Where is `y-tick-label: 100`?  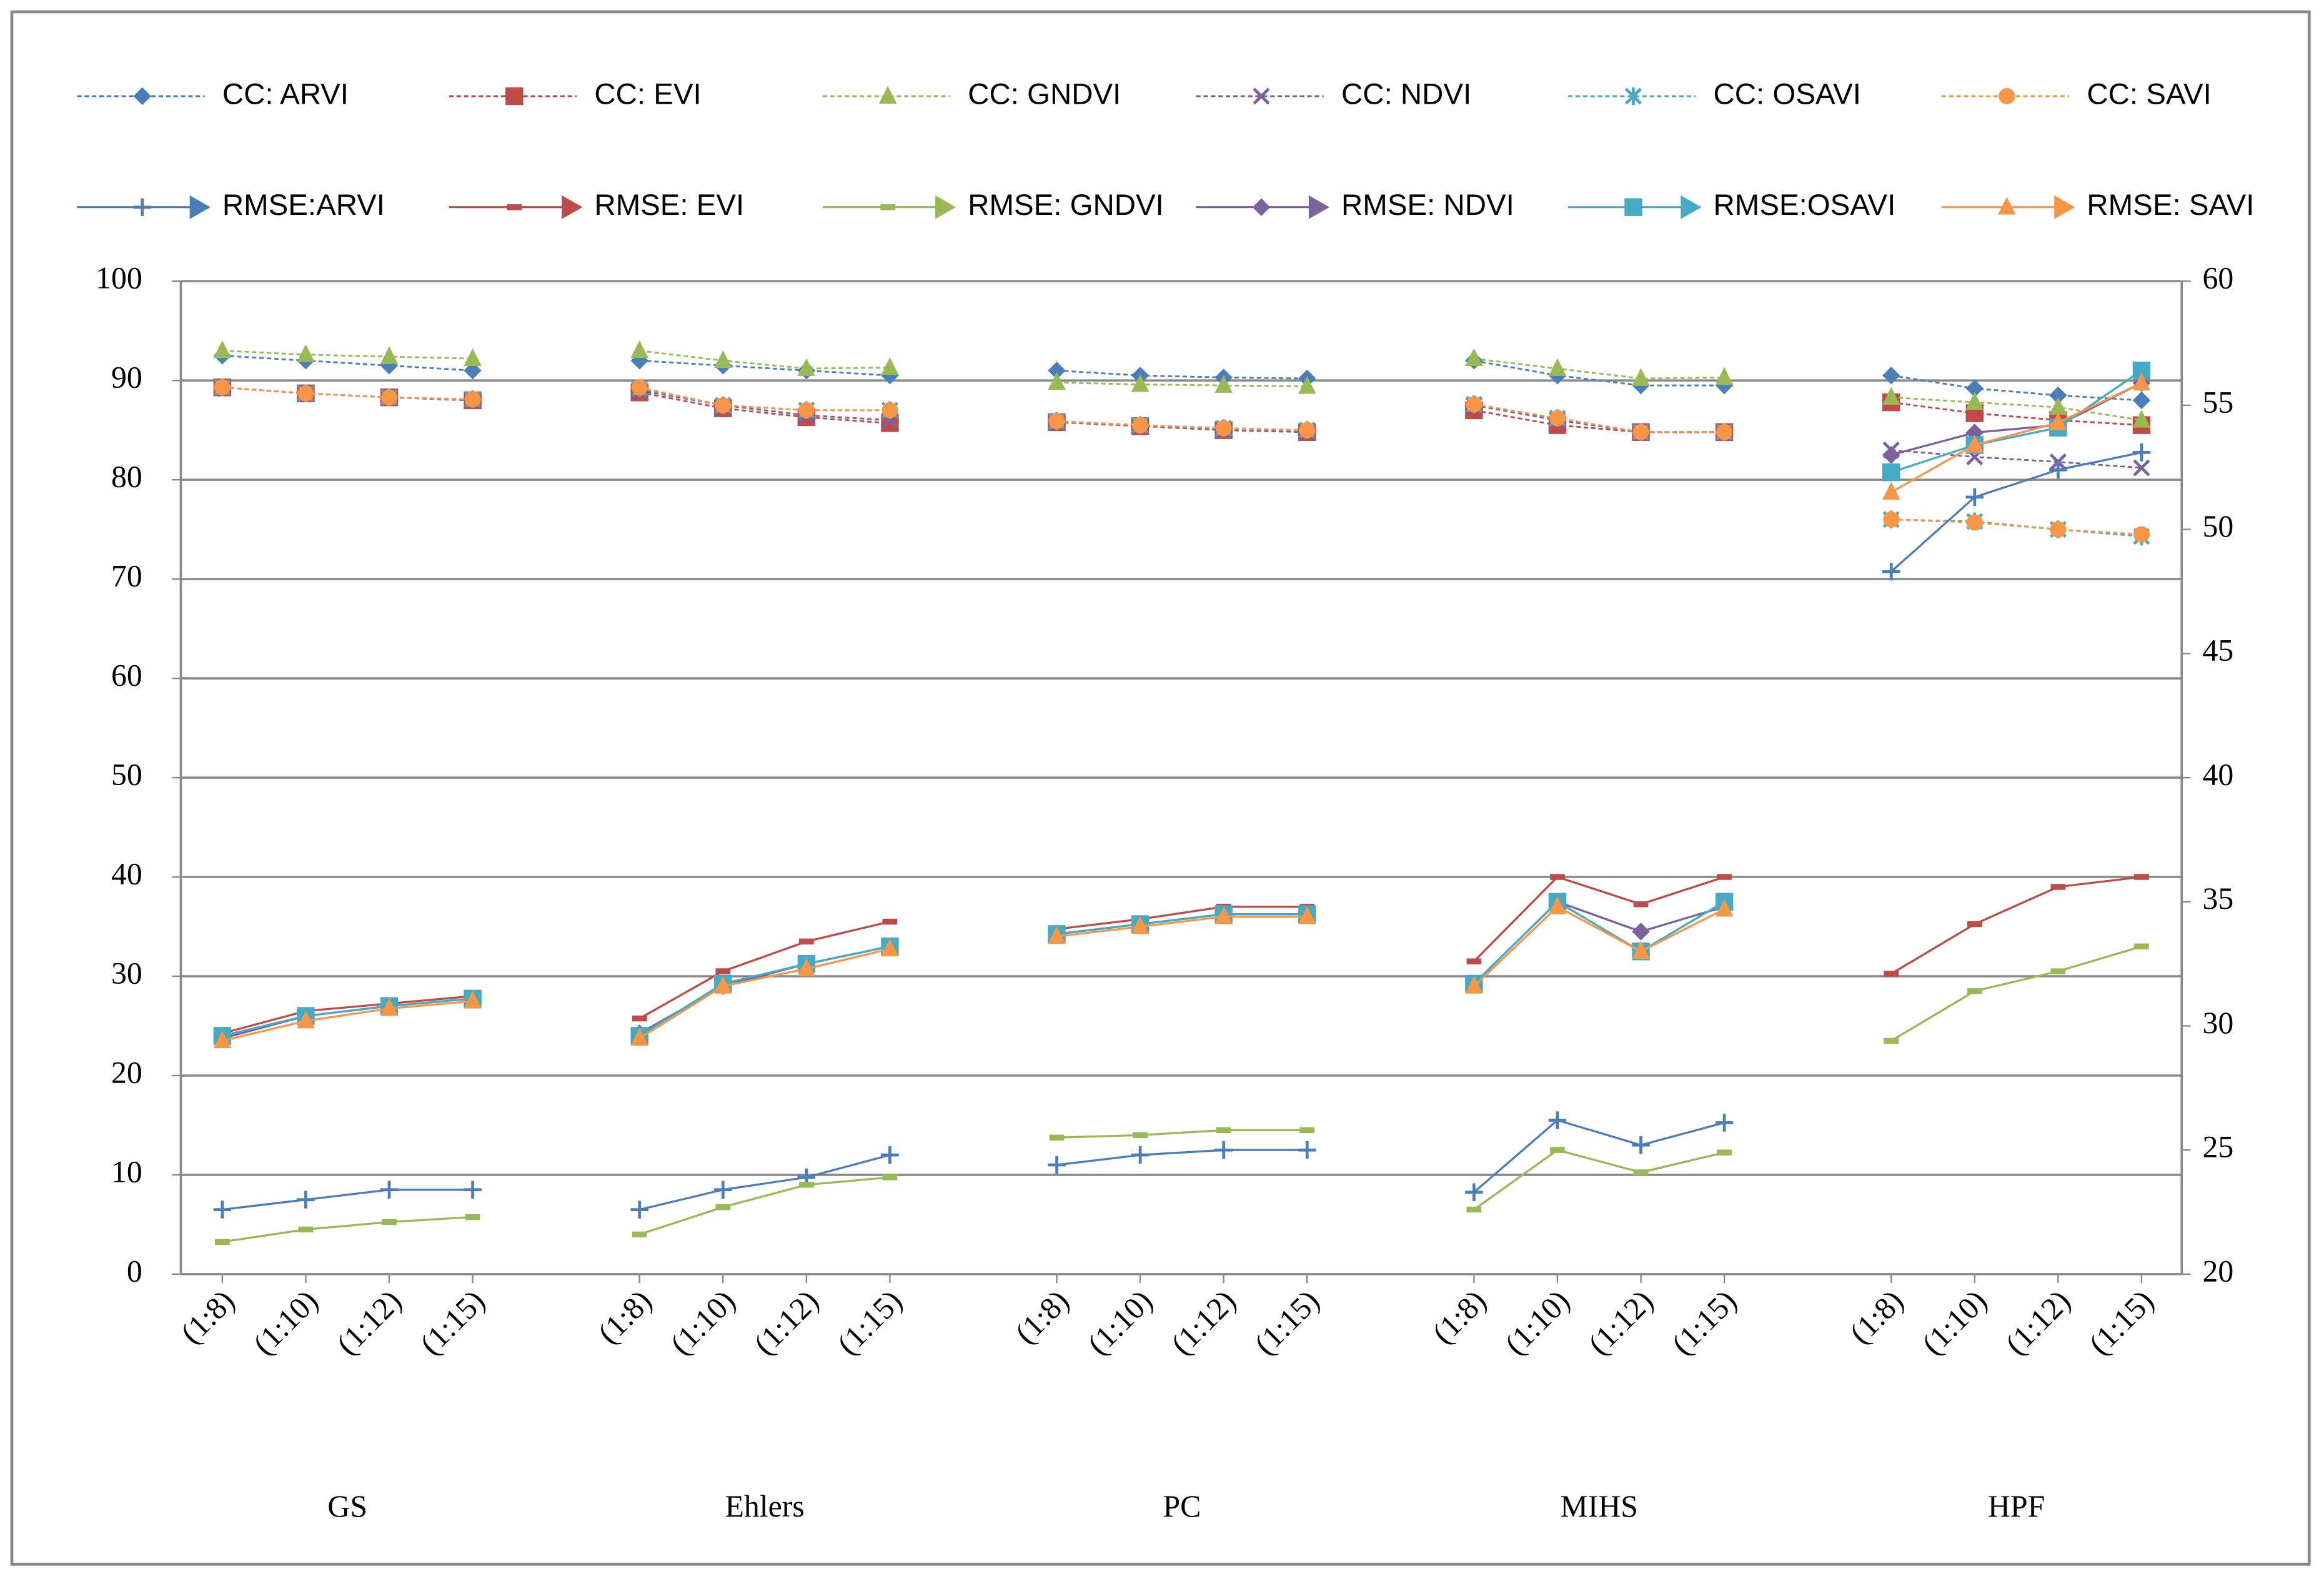 y-tick-label: 100 is located at coordinates (119, 278).